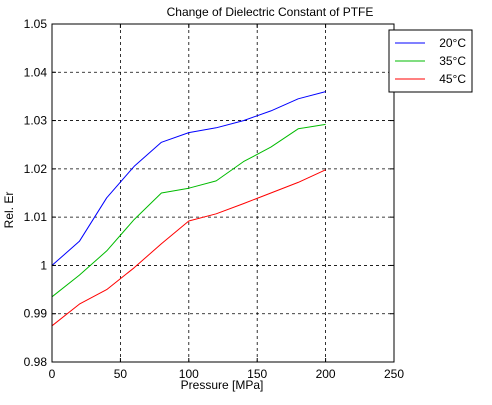 The height and width of the screenshot is (405, 492). I want to click on y-tick-label: 0.98, so click(36, 362).